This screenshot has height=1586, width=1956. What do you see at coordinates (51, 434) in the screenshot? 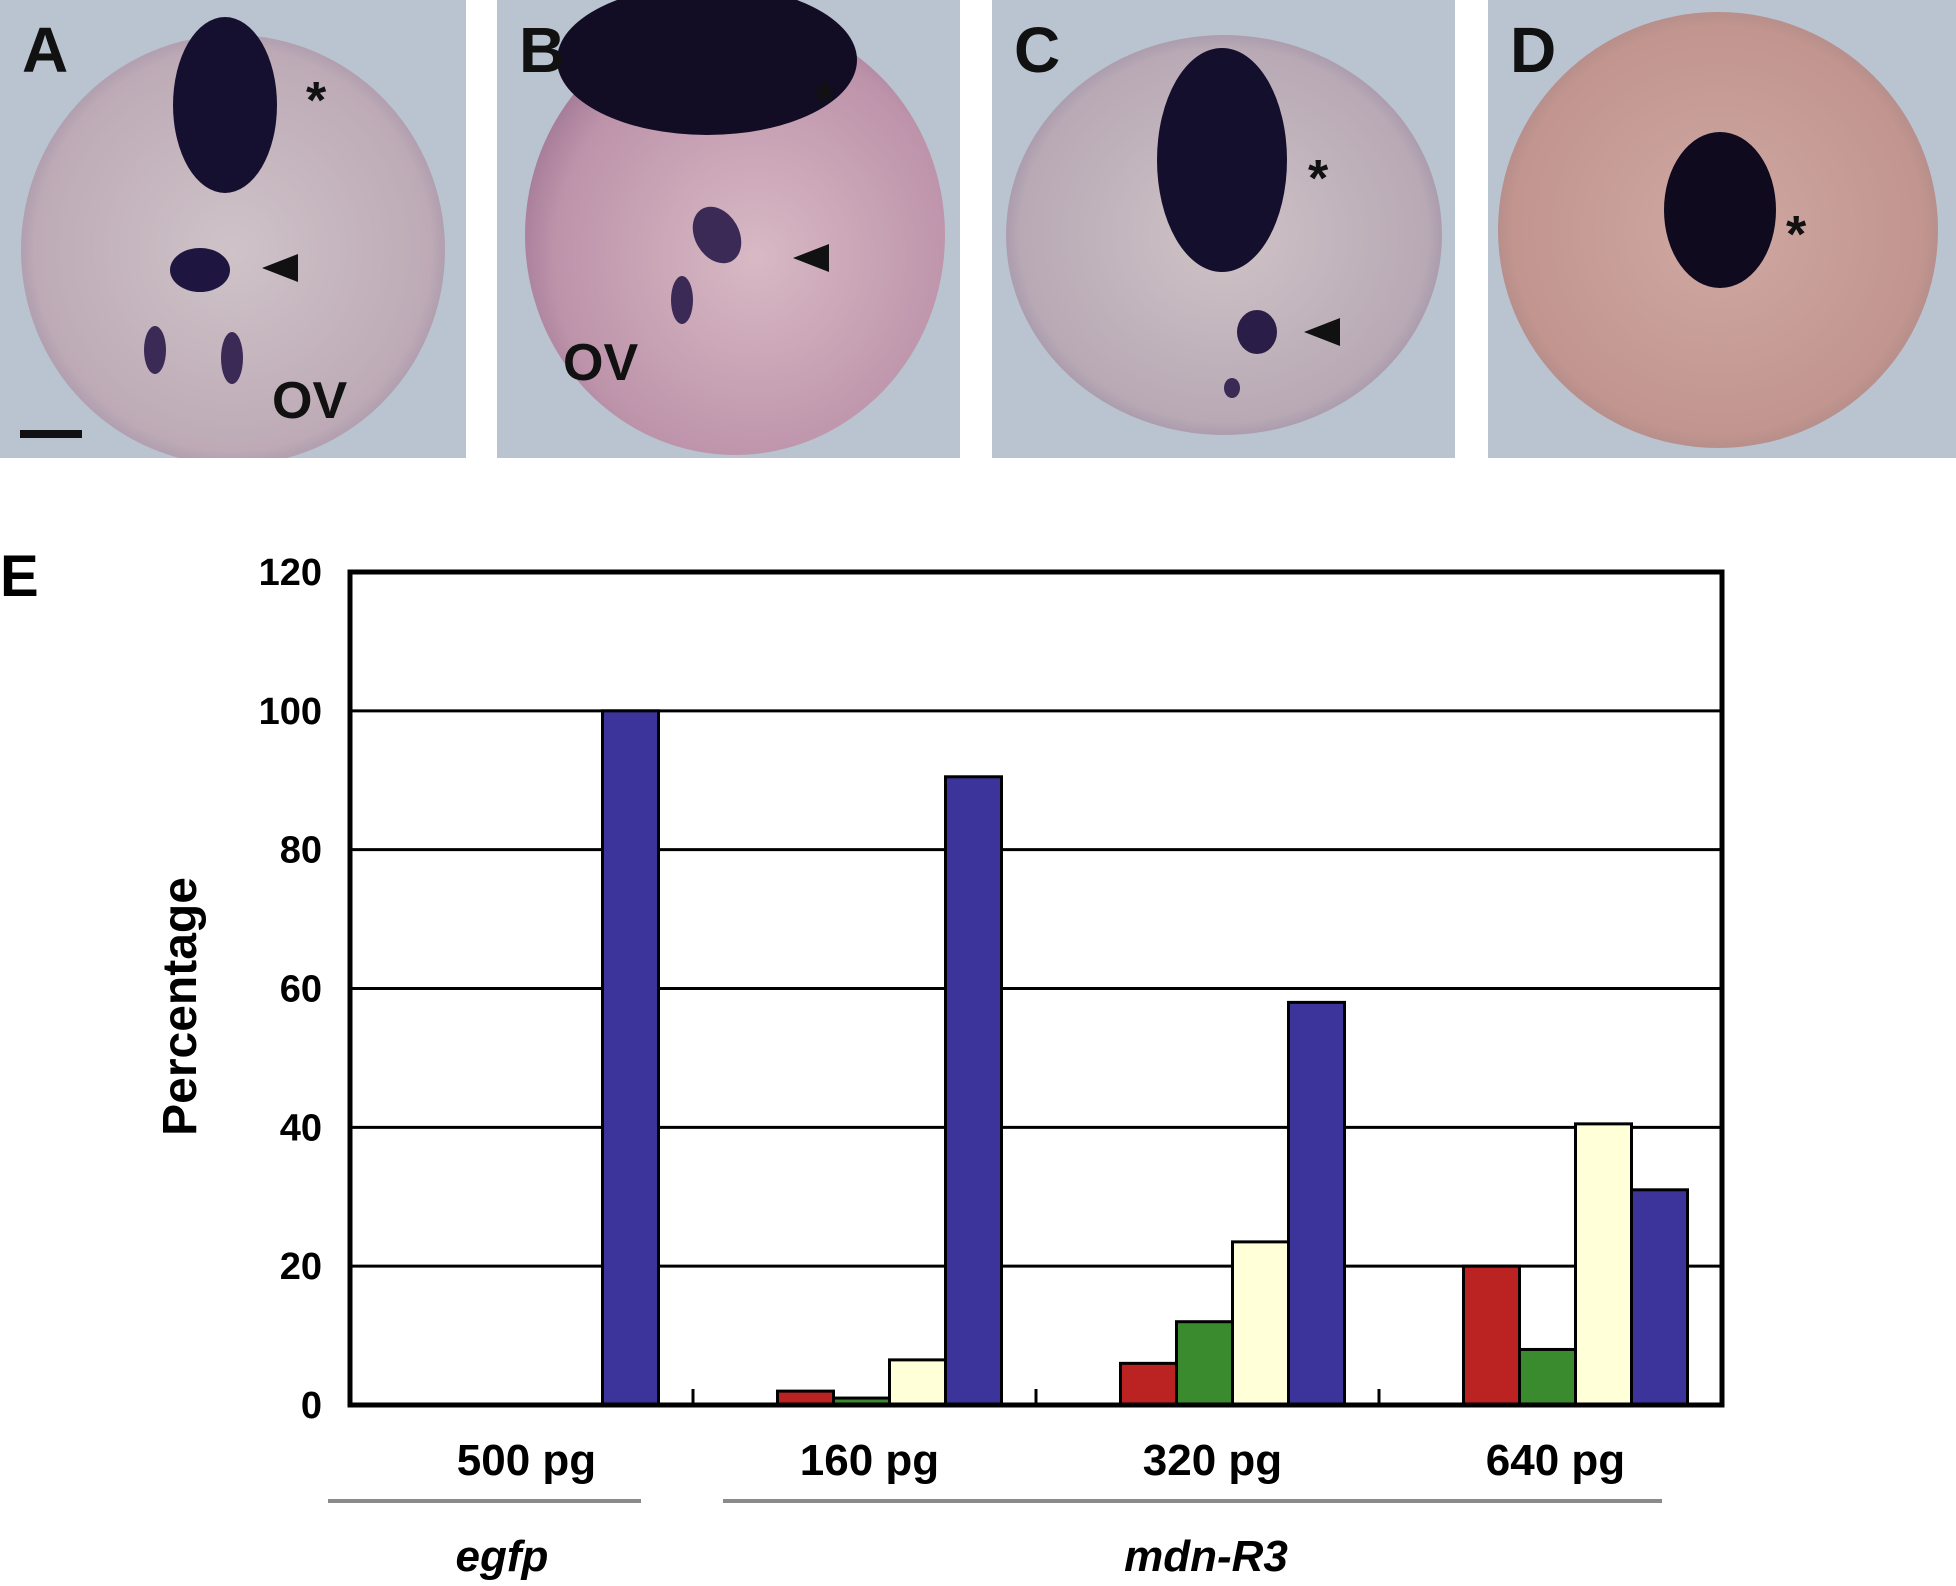
I see `scale-bar` at bounding box center [51, 434].